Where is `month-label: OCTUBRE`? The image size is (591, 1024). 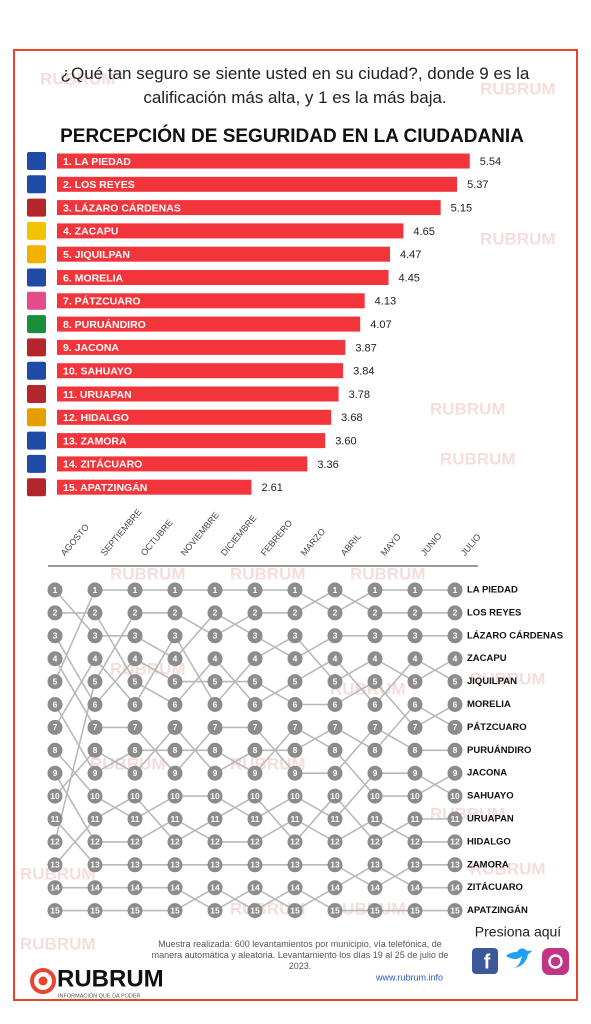
month-label: OCTUBRE is located at coordinates (157, 538).